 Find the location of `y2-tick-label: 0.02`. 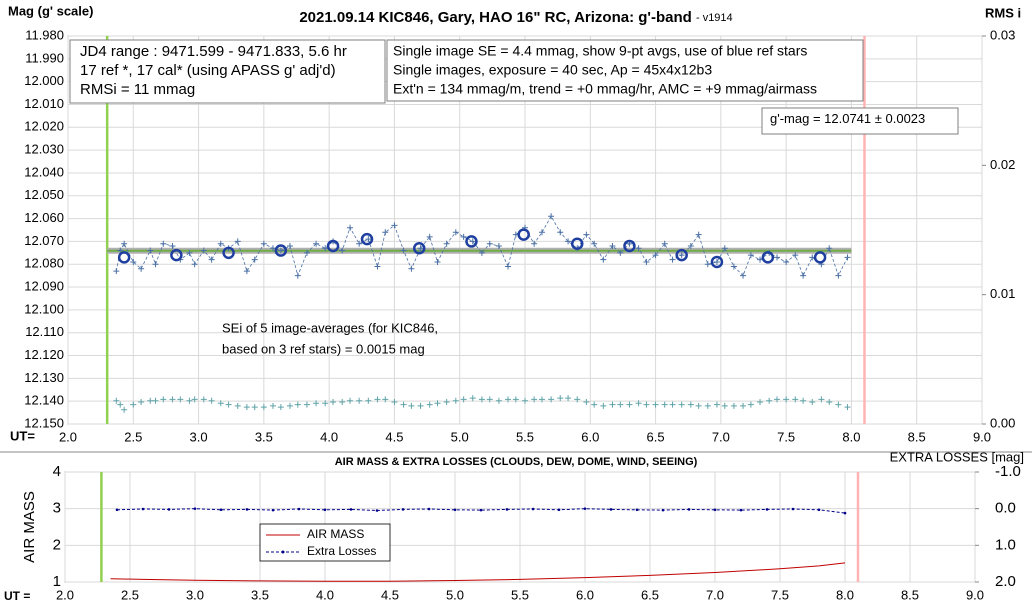

y2-tick-label: 0.02 is located at coordinates (1002, 164).